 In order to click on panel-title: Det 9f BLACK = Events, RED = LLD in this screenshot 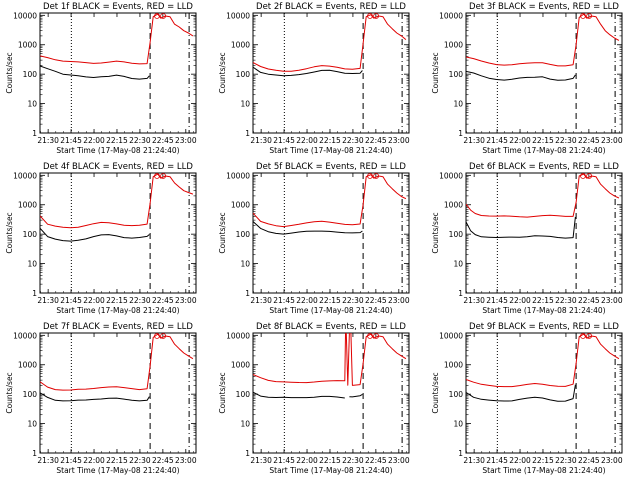, I will do `click(544, 327)`.